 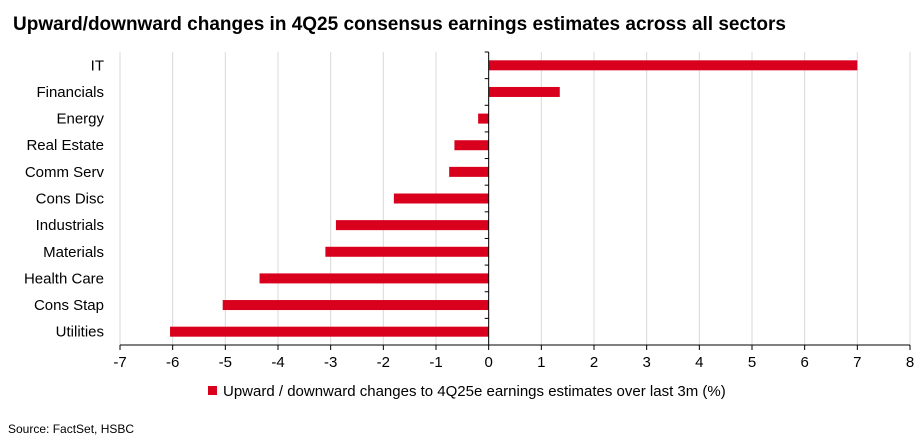 What do you see at coordinates (330, 362) in the screenshot?
I see `x-tick-label: -3` at bounding box center [330, 362].